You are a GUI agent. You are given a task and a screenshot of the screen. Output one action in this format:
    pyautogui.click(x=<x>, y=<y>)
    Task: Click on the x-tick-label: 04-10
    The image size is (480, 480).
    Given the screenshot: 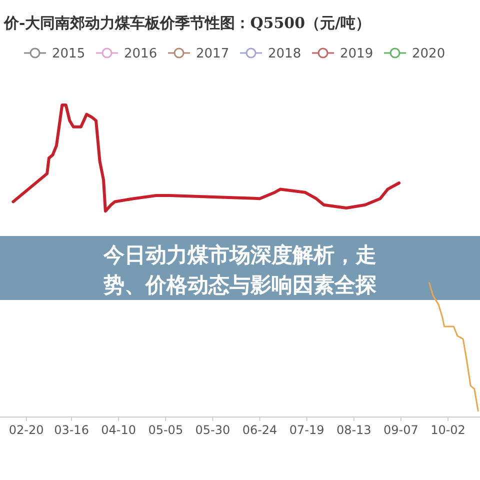 What is the action you would take?
    pyautogui.click(x=118, y=430)
    